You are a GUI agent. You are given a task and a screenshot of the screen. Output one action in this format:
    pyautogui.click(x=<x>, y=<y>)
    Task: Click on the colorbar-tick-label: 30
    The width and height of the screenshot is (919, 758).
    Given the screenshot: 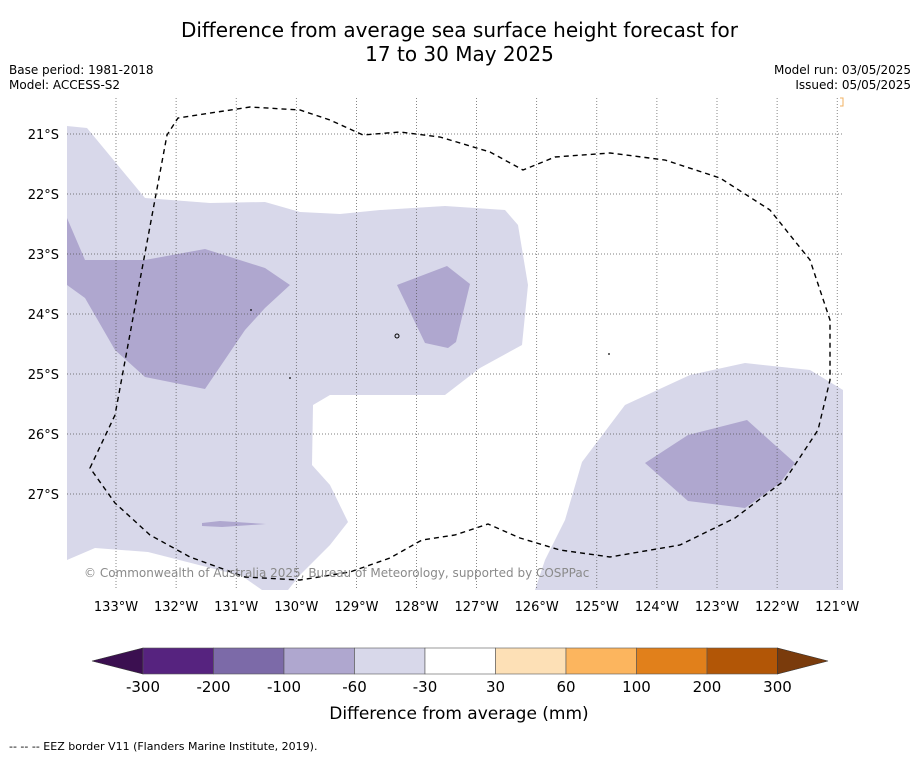 What is the action you would take?
    pyautogui.click(x=495, y=687)
    